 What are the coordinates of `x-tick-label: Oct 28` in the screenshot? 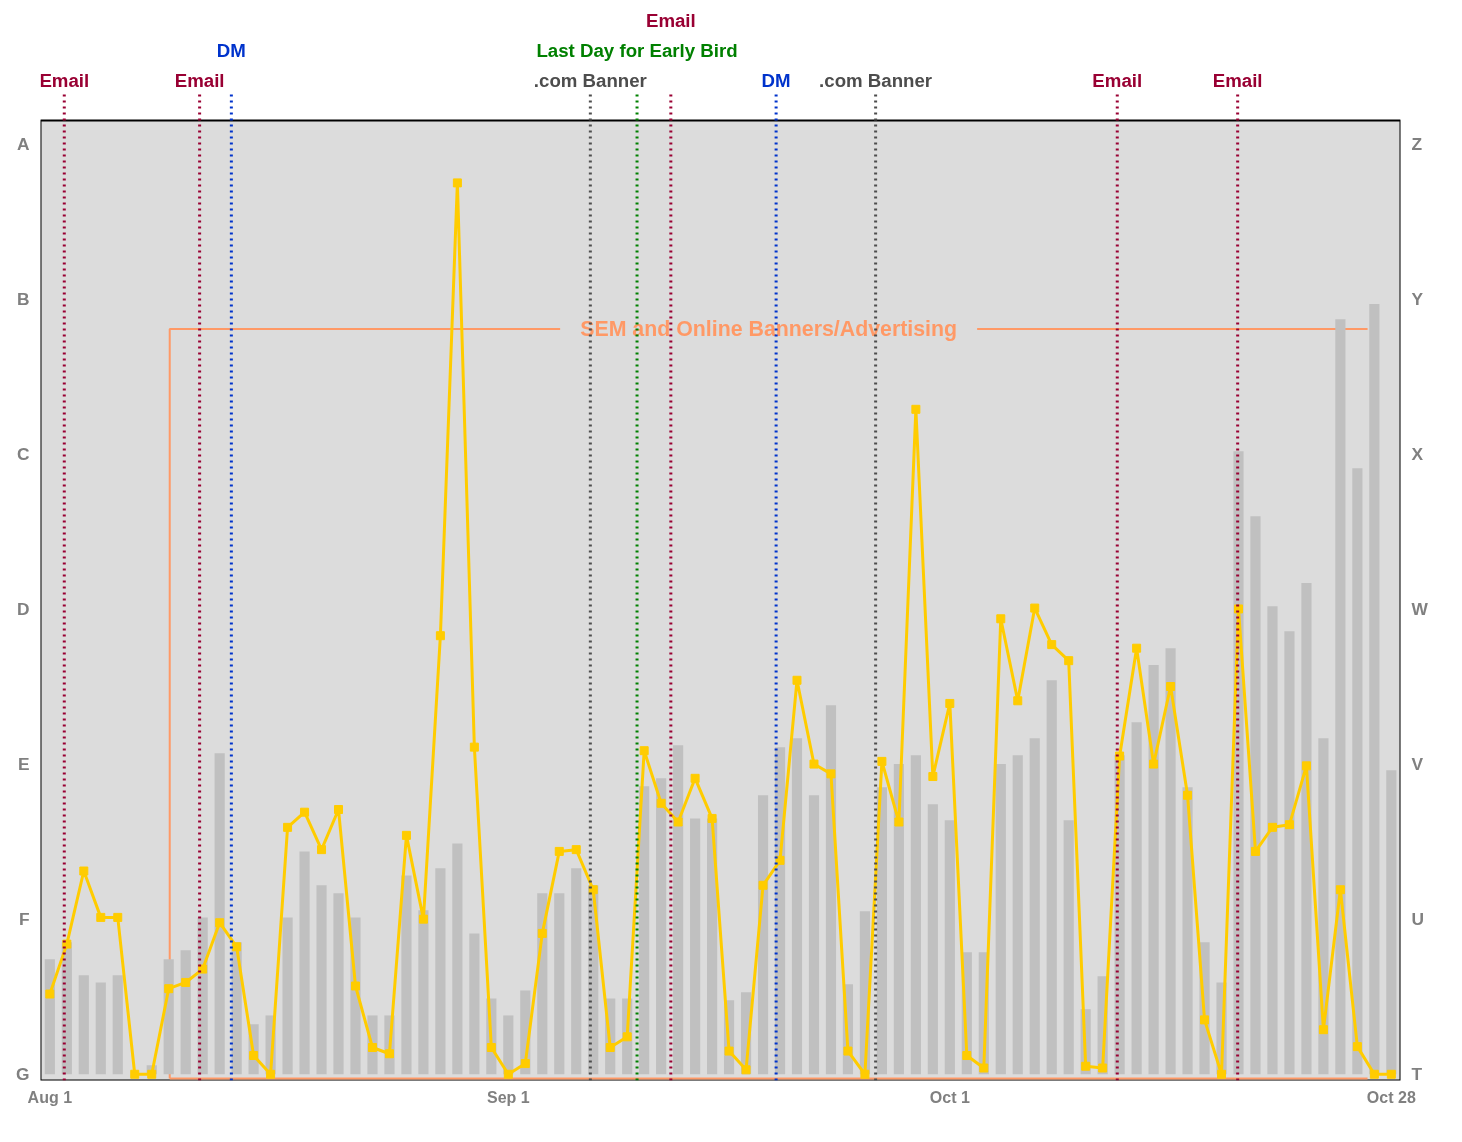 It's located at (1391, 1097).